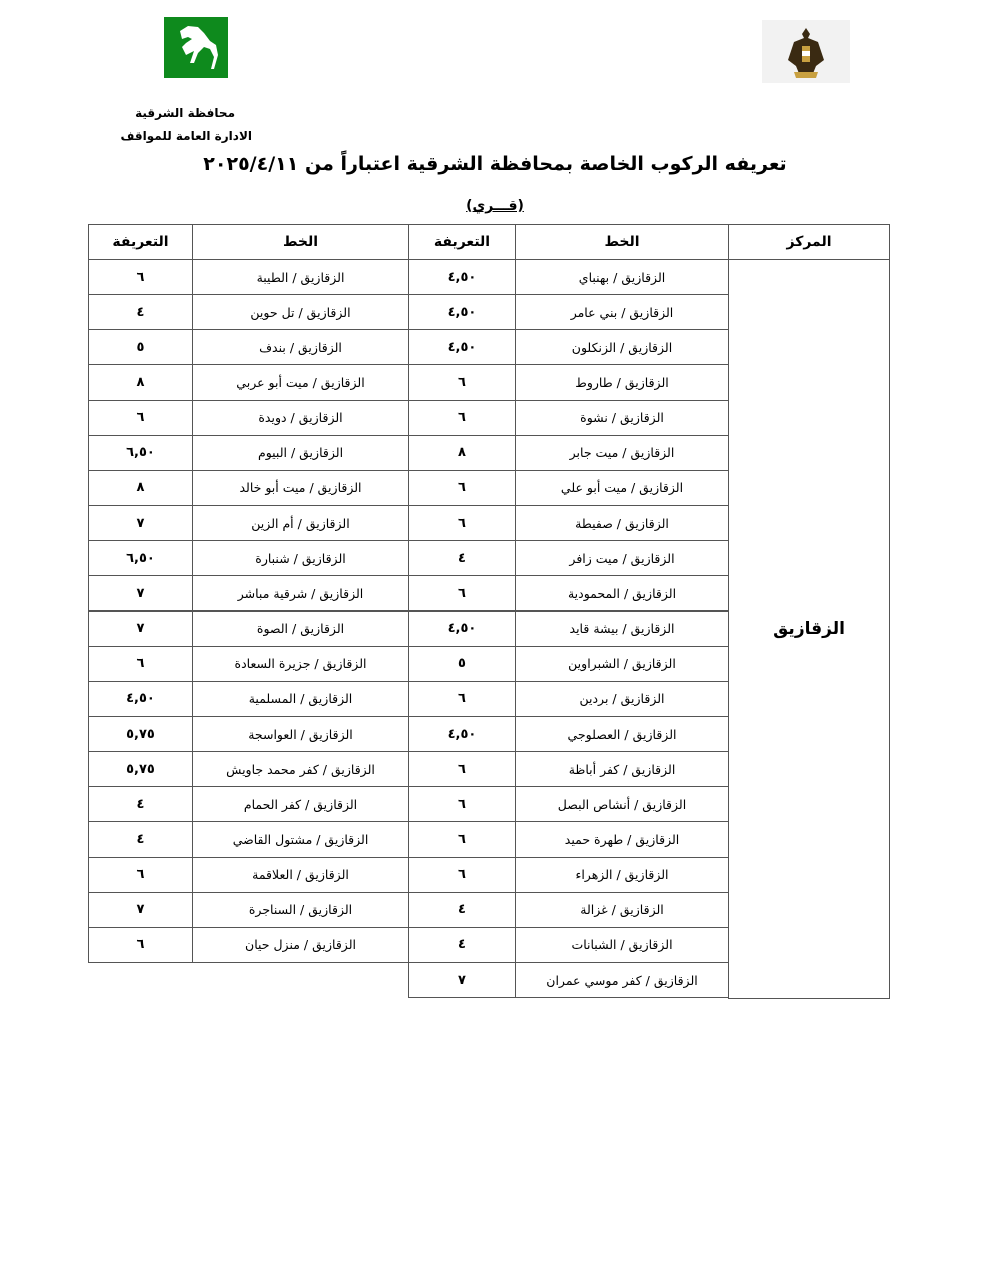  Describe the element at coordinates (622, 558) in the screenshot. I see `right-line-cell: الزقازيق / ميت زافر` at that location.